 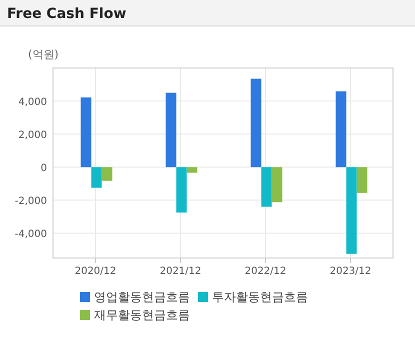 What do you see at coordinates (265, 271) in the screenshot?
I see `x-tick-label: 2022/12` at bounding box center [265, 271].